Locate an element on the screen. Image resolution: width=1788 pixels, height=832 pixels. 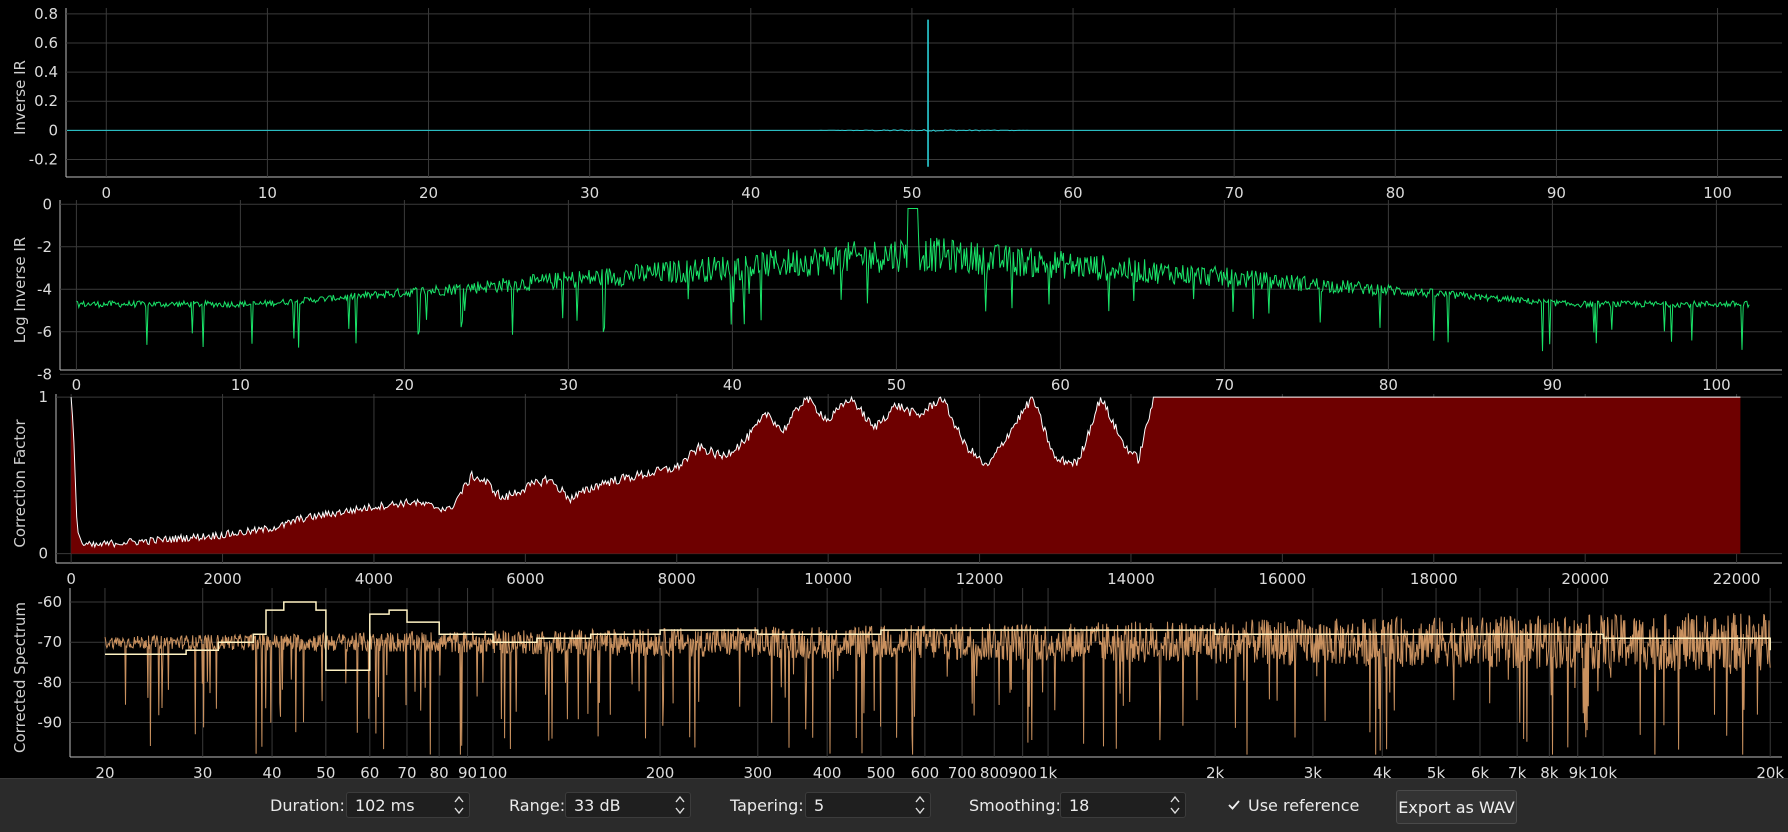
y-tick-label: -70 is located at coordinates (50, 642).